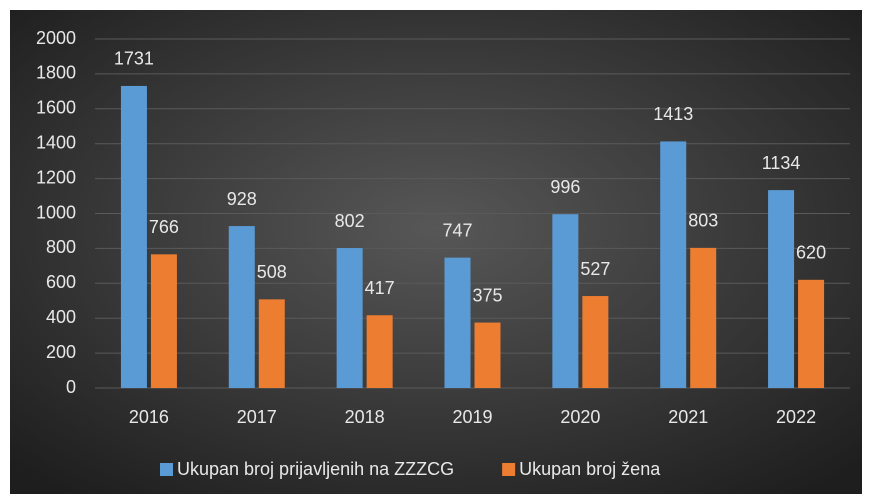 Image resolution: width=872 pixels, height=504 pixels. What do you see at coordinates (257, 417) in the screenshot?
I see `x-tick-label: 2017` at bounding box center [257, 417].